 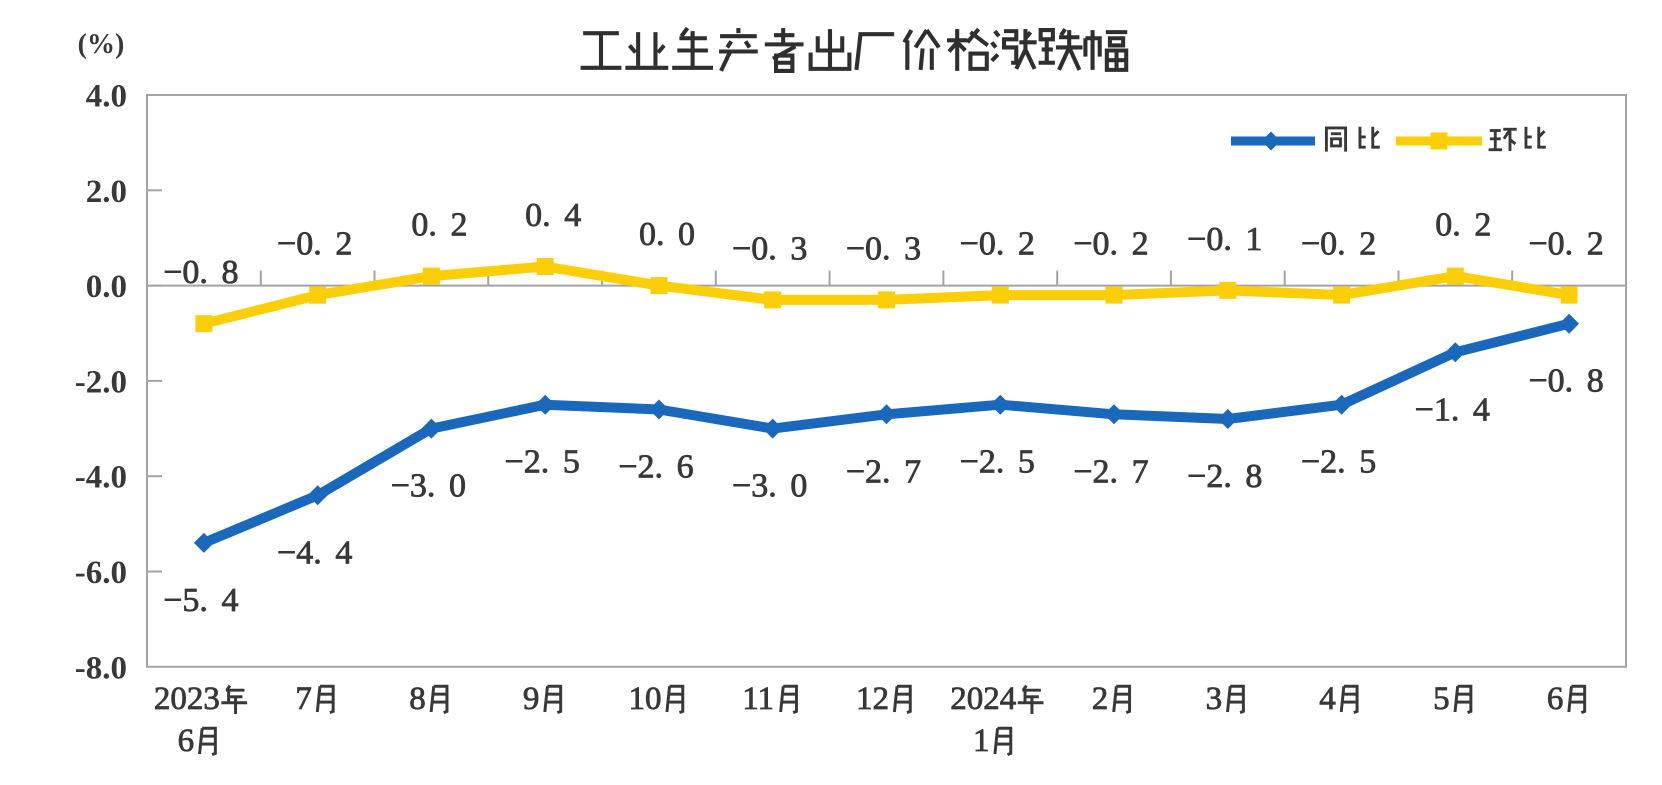 What do you see at coordinates (1100, 699) in the screenshot?
I see `svg-text: 2` at bounding box center [1100, 699].